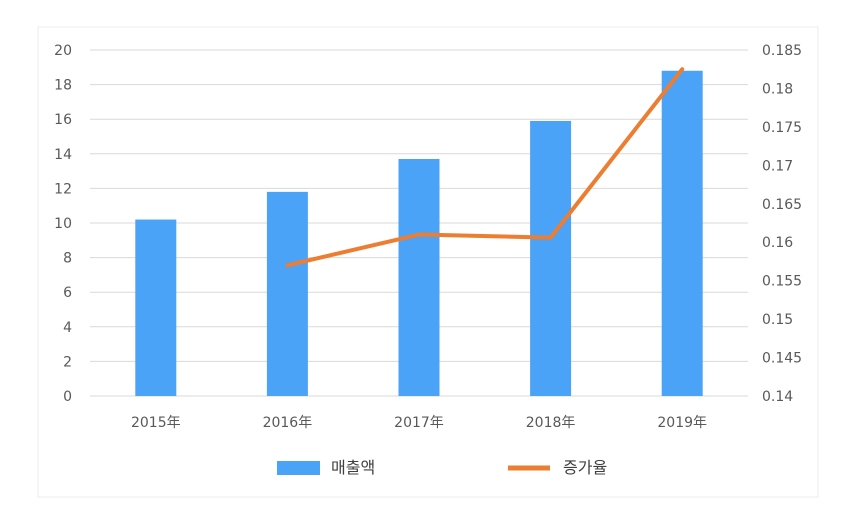  What do you see at coordinates (419, 423) in the screenshot?
I see `x-tick-label: 2017年` at bounding box center [419, 423].